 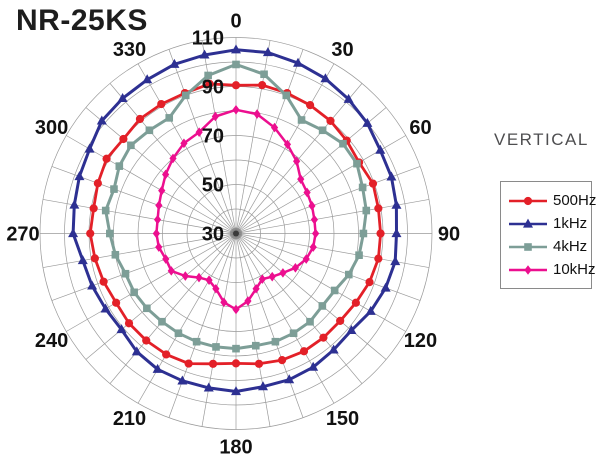 I want to click on angle-label-0: 0, so click(x=235, y=22).